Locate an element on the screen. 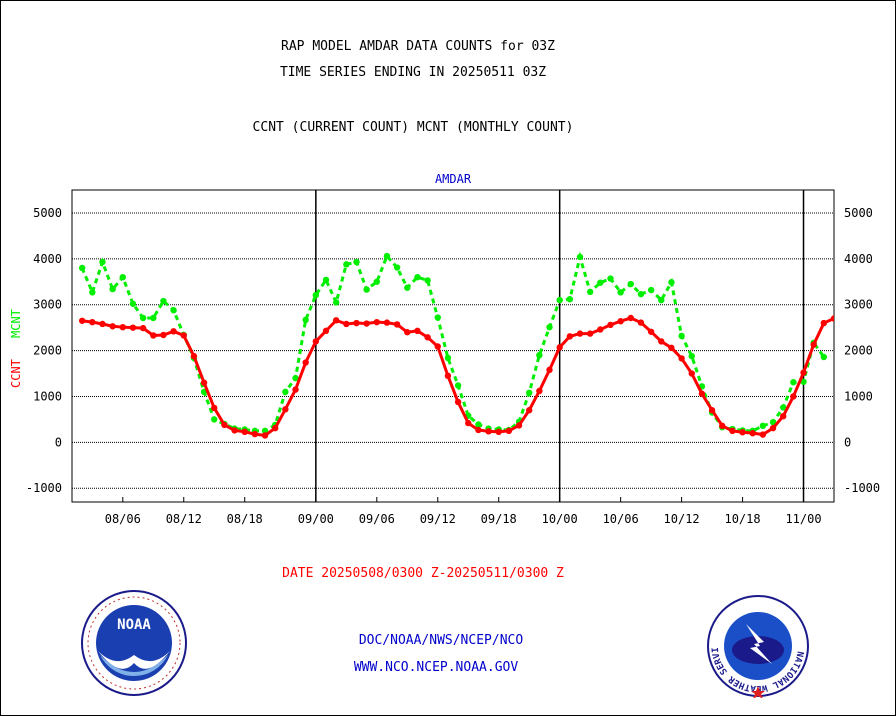 This screenshot has width=896, height=716. y-tick-label-left: 0 is located at coordinates (58, 442).